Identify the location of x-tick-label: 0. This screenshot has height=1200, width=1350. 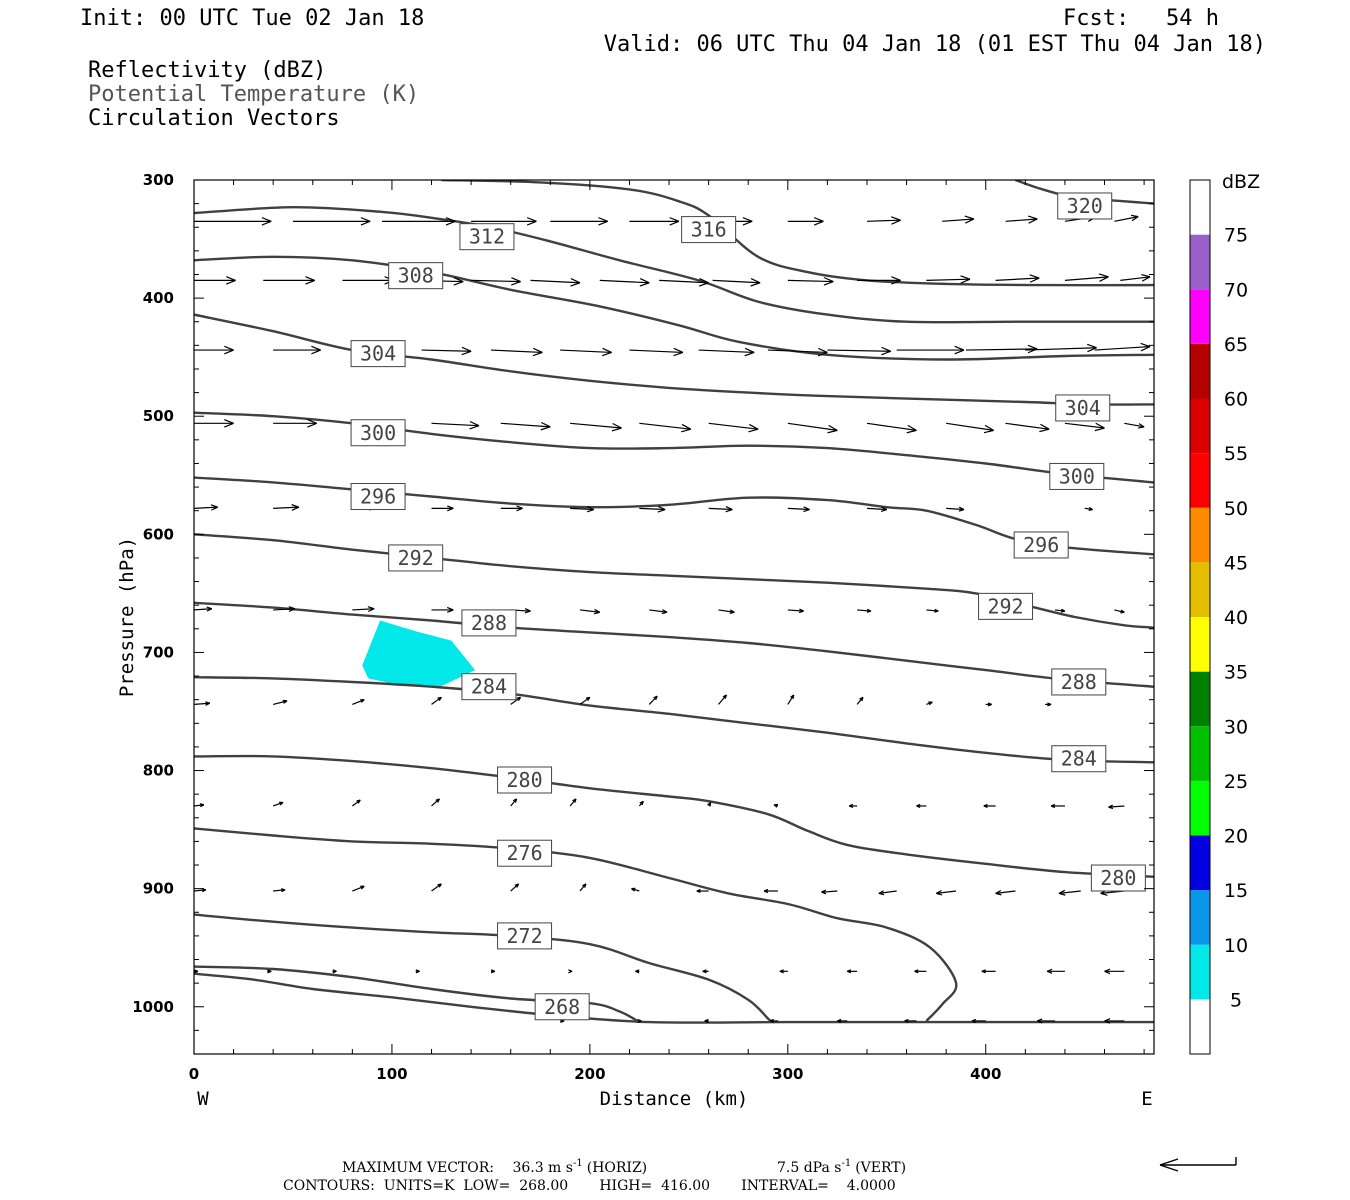
(194, 1074).